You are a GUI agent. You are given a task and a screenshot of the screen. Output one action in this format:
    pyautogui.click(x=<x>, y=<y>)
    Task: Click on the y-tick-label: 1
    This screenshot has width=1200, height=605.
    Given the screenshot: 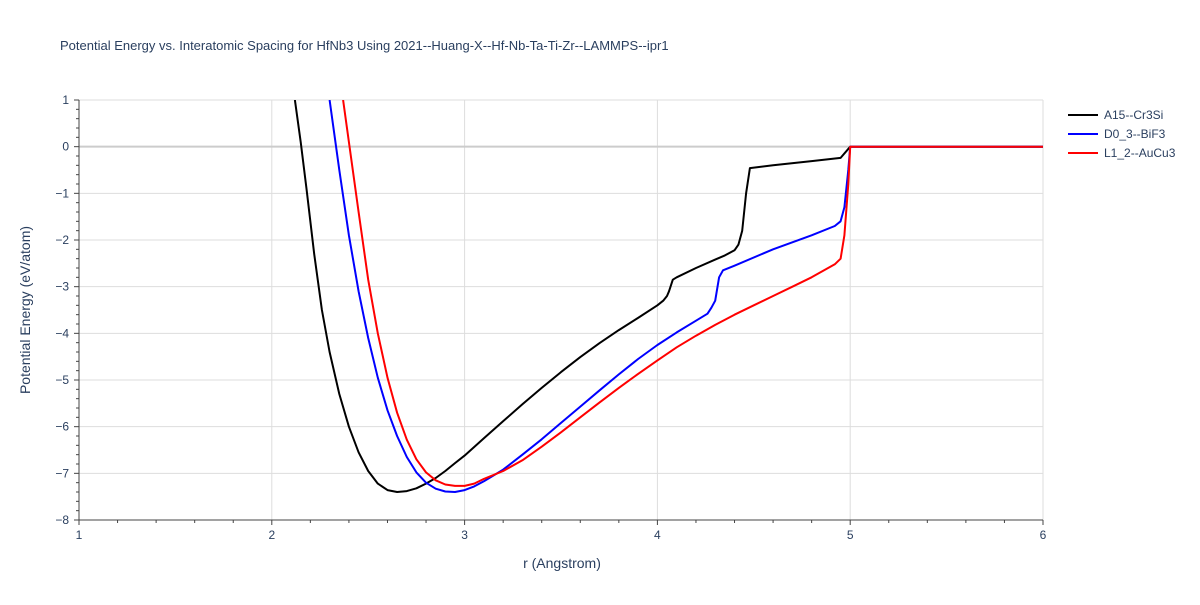 What is the action you would take?
    pyautogui.click(x=65, y=100)
    